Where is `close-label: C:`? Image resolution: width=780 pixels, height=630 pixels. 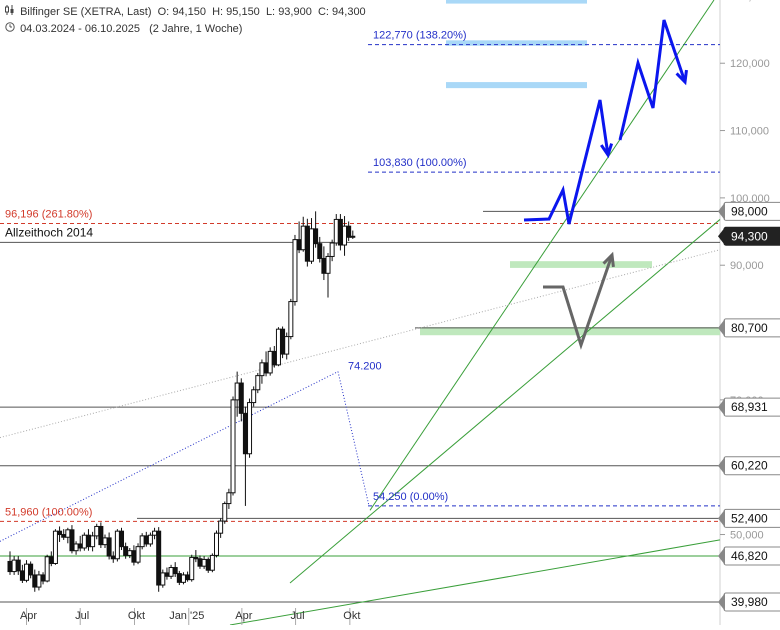 close-label: C: is located at coordinates (323, 12).